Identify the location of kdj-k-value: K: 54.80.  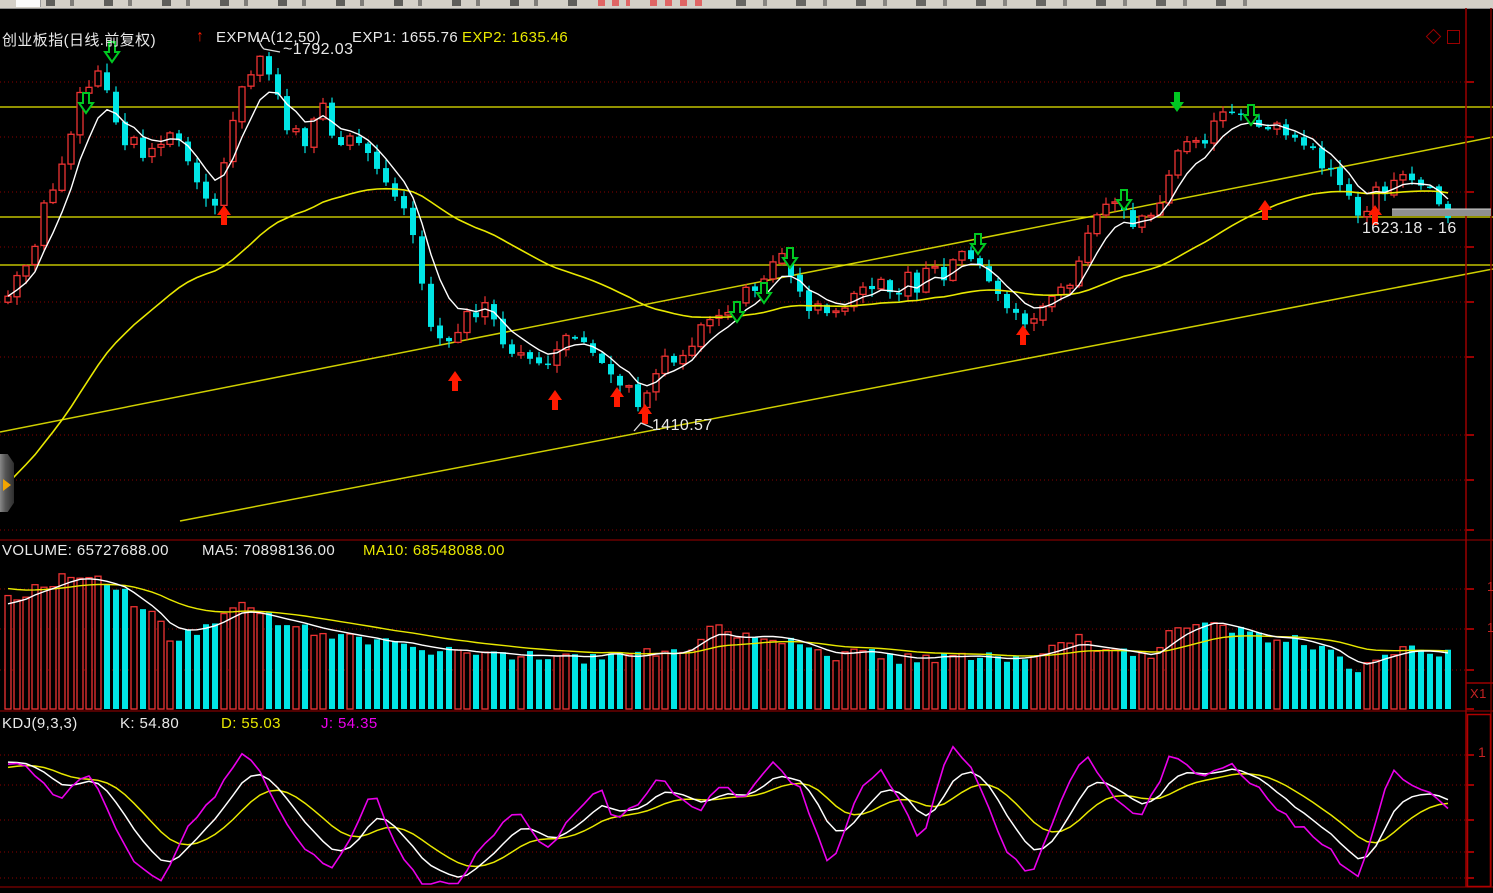
(150, 723).